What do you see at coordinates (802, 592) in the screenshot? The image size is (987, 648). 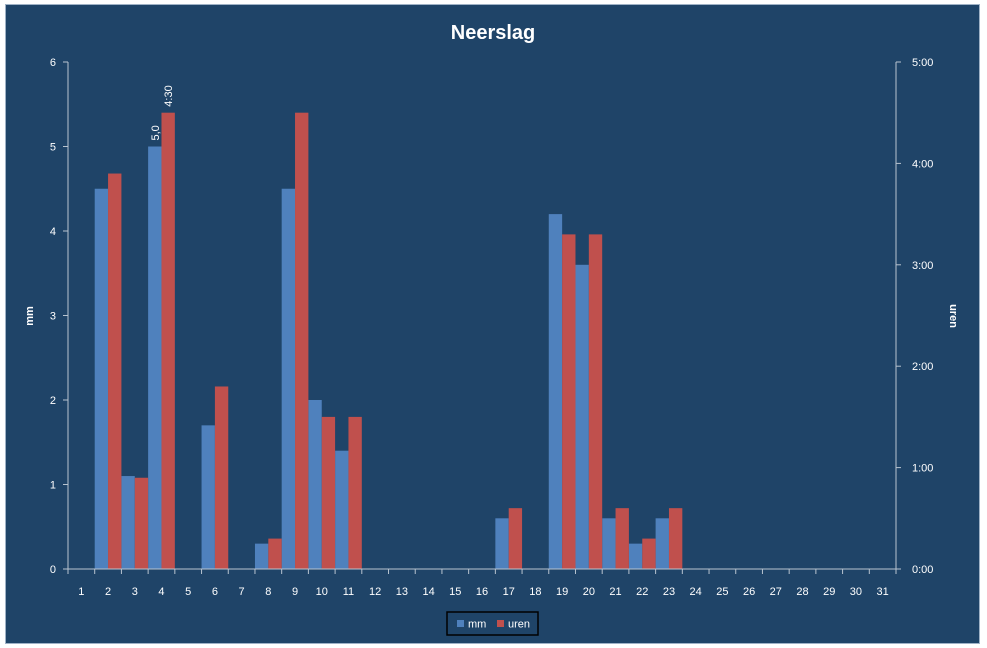 I see `x-tick-label: 28` at bounding box center [802, 592].